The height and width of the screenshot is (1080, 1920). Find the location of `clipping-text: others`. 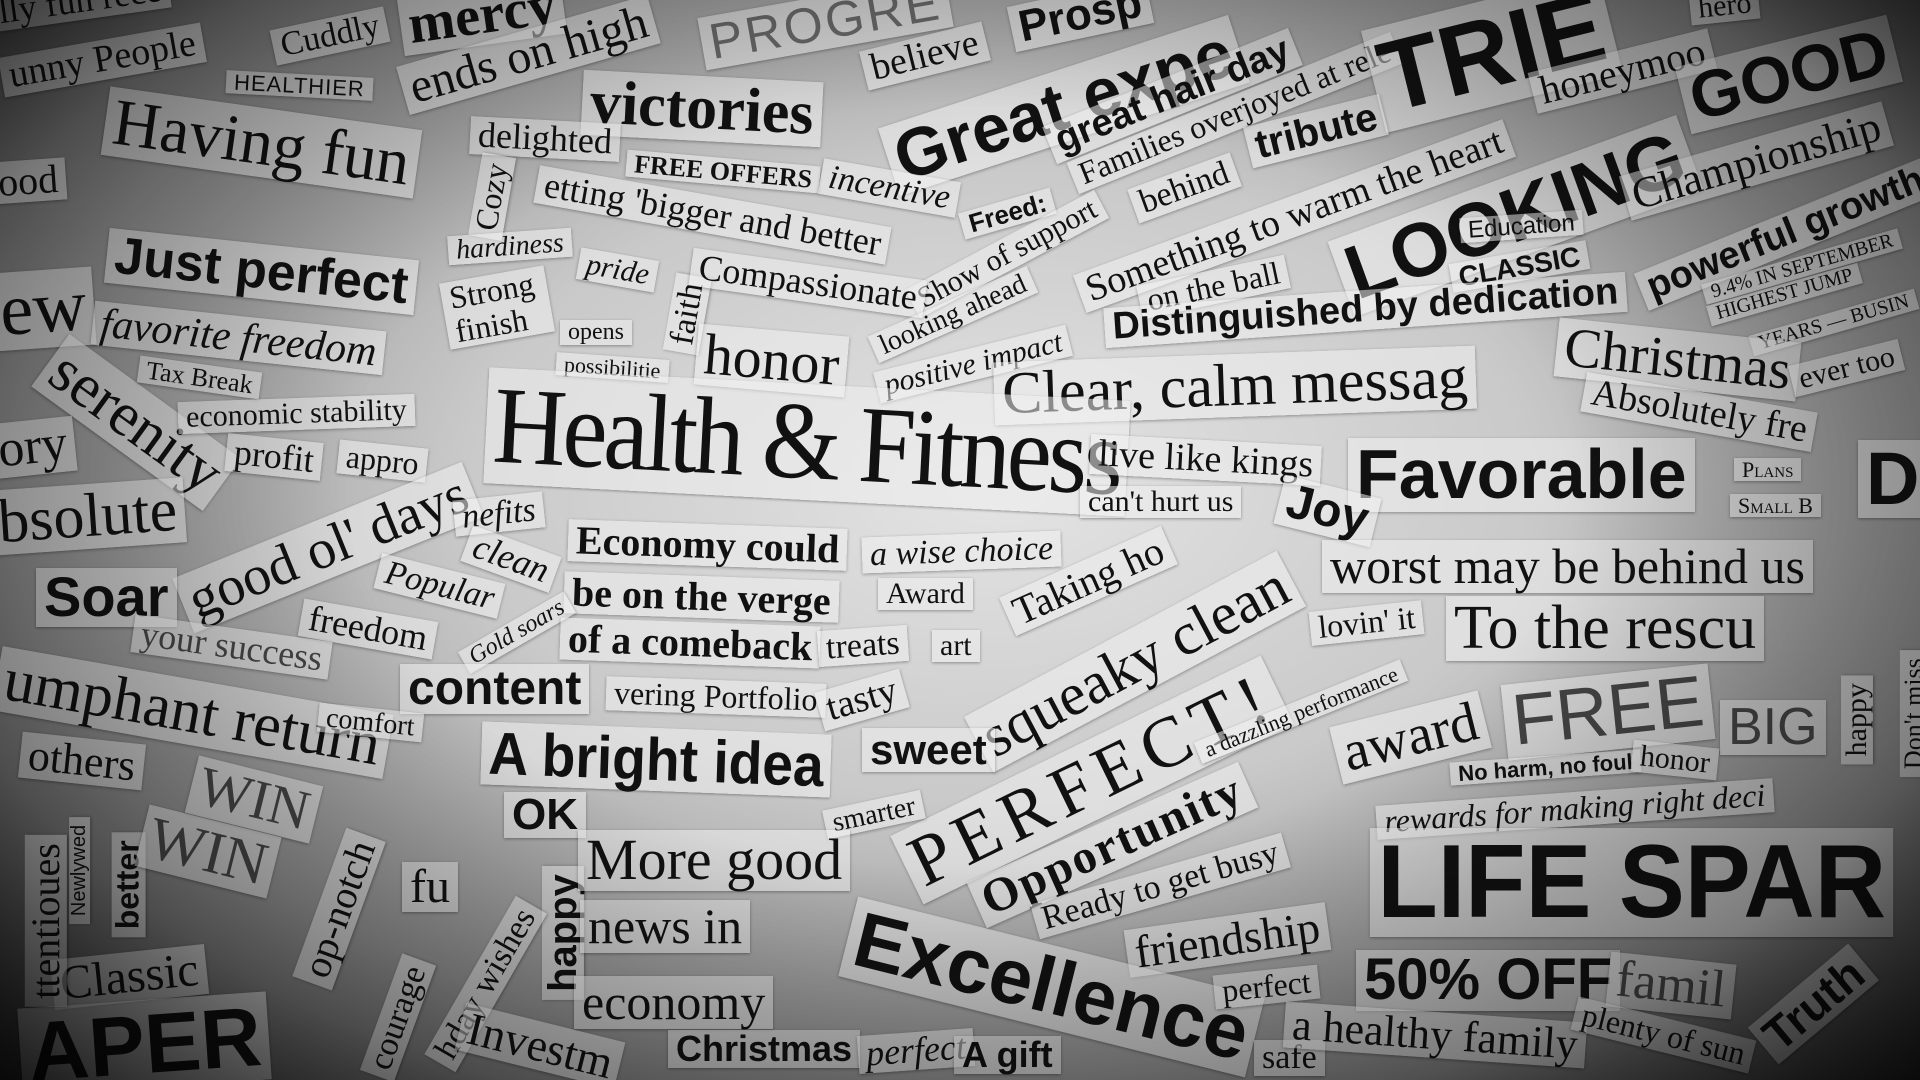

clipping-text: others is located at coordinates (81, 761).